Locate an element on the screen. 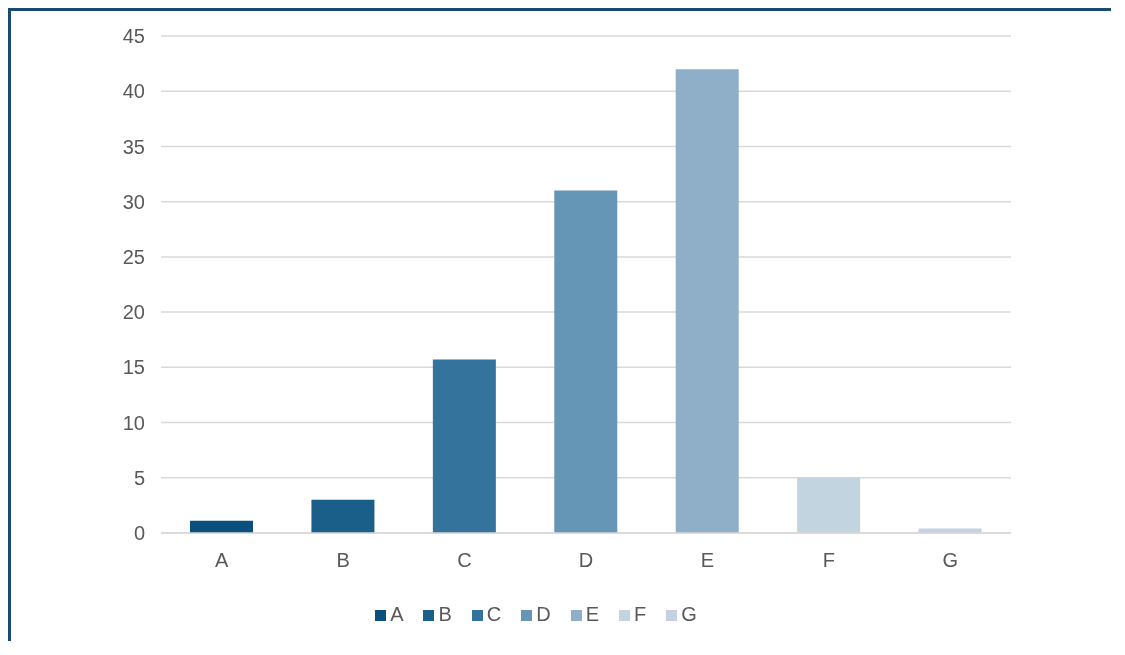 Image resolution: width=1125 pixels, height=655 pixels. legend-label: B is located at coordinates (445, 614).